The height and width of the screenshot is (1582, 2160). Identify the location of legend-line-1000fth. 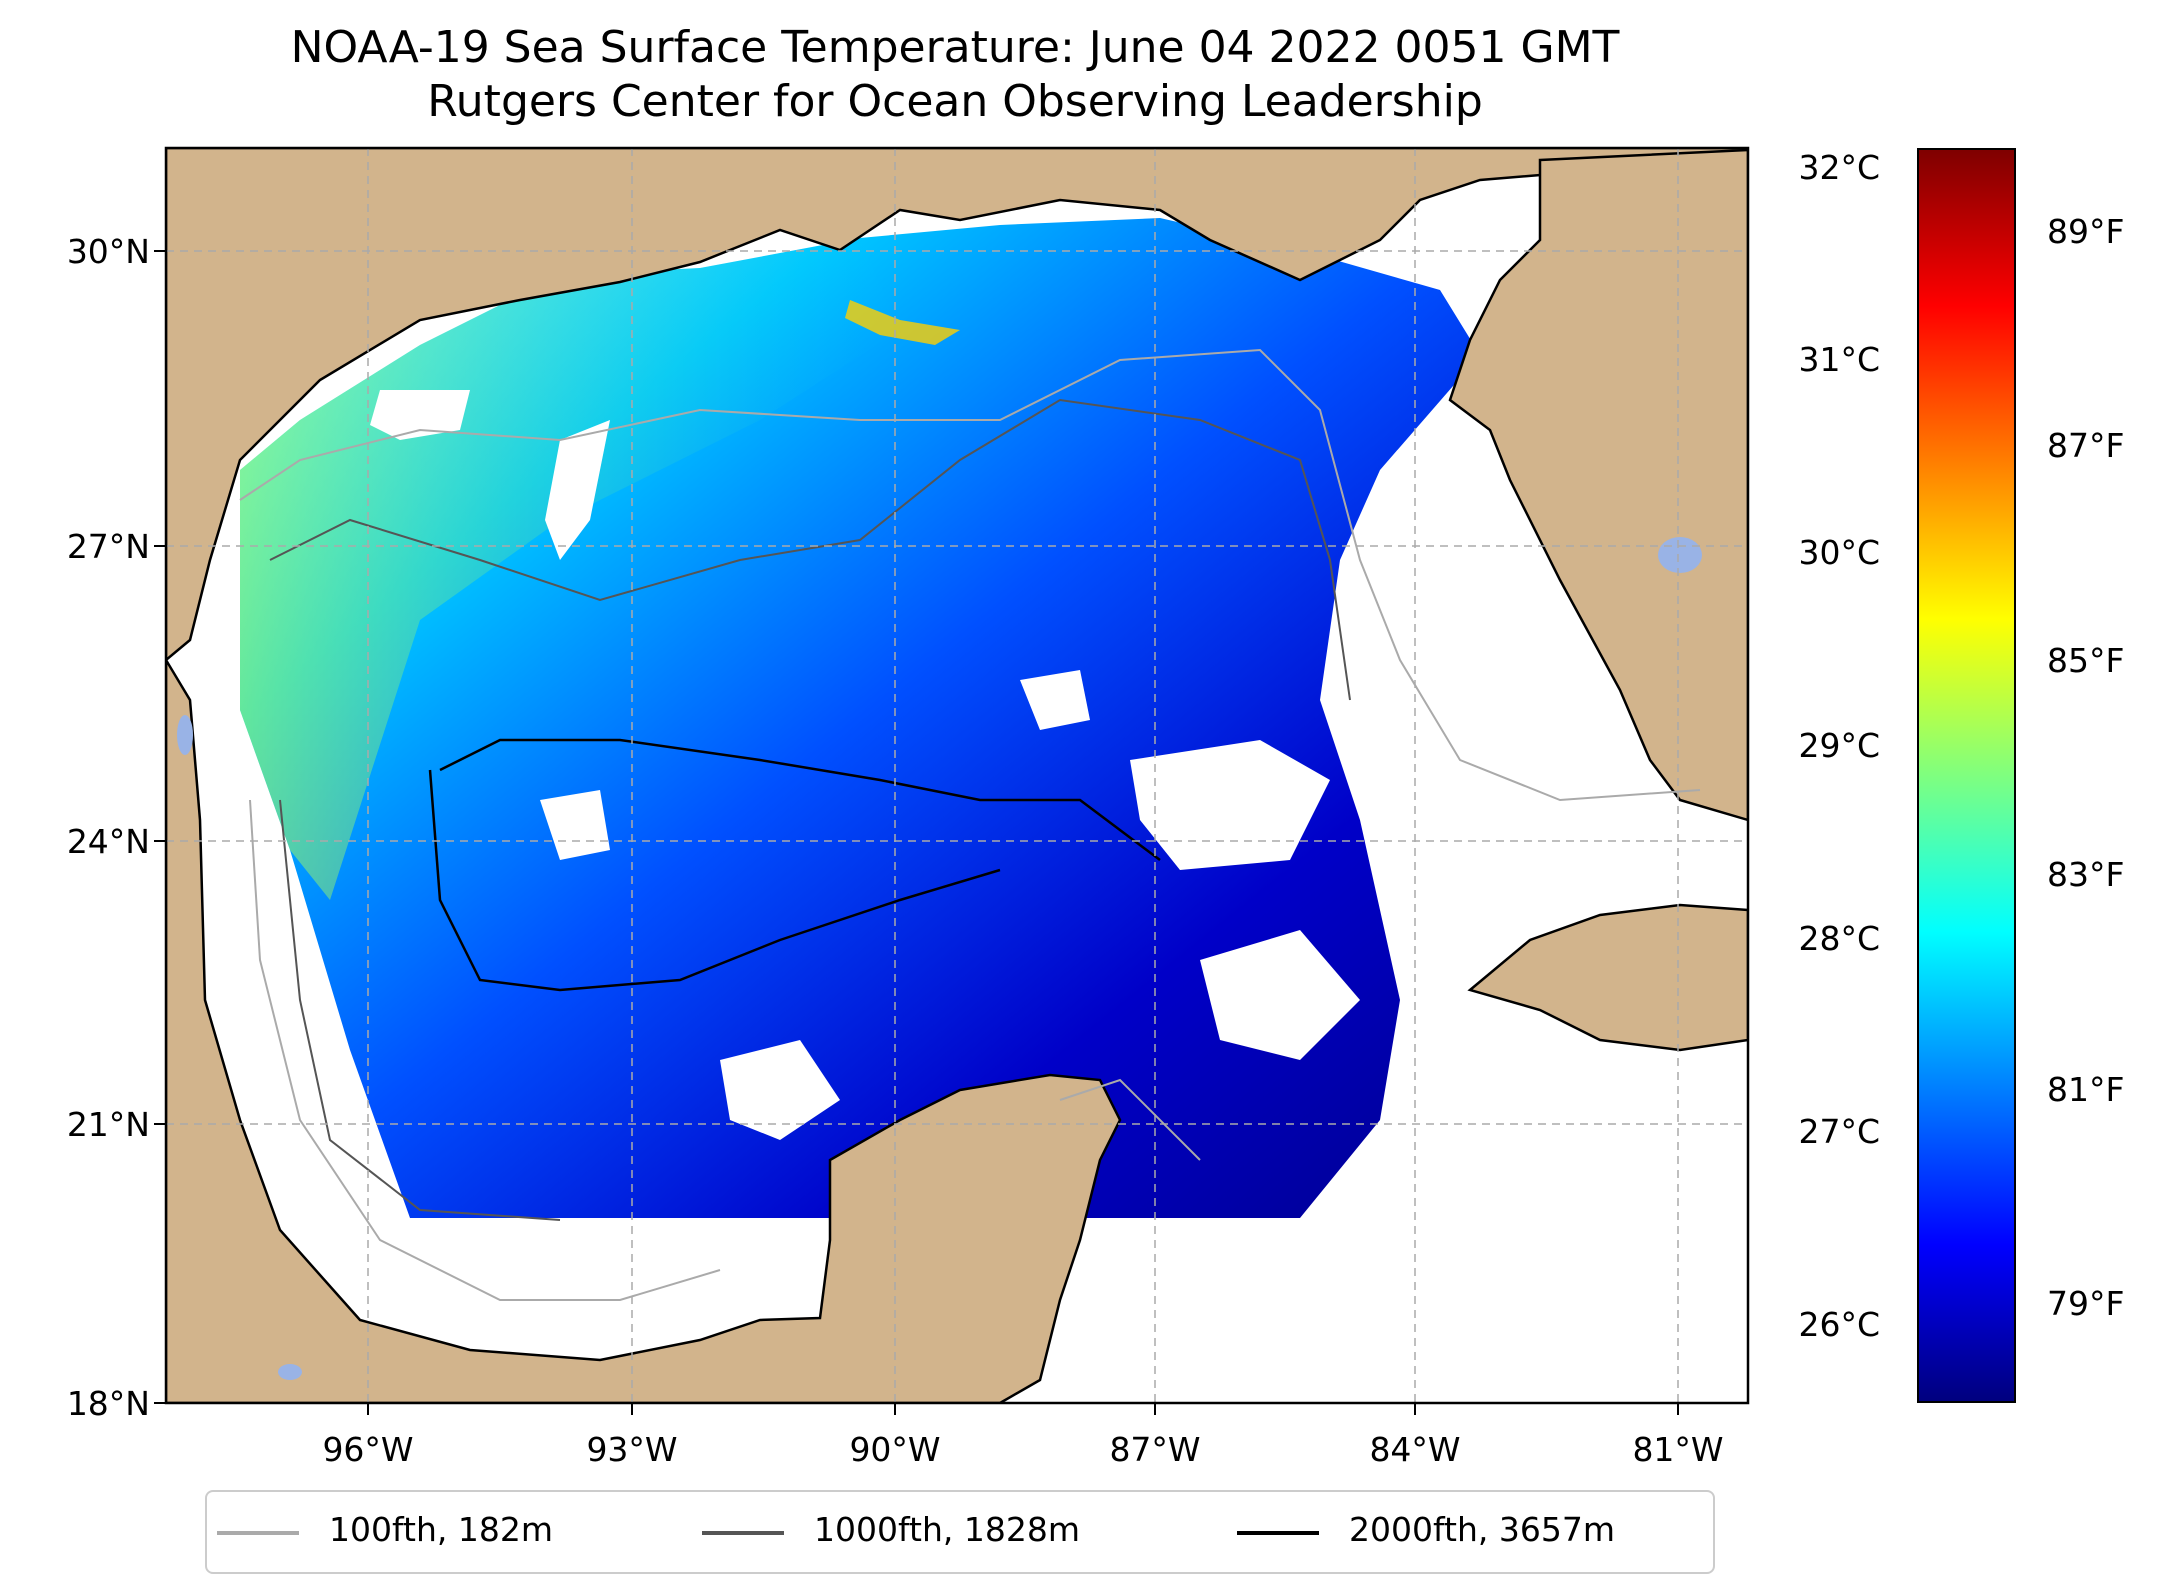
(743, 1533).